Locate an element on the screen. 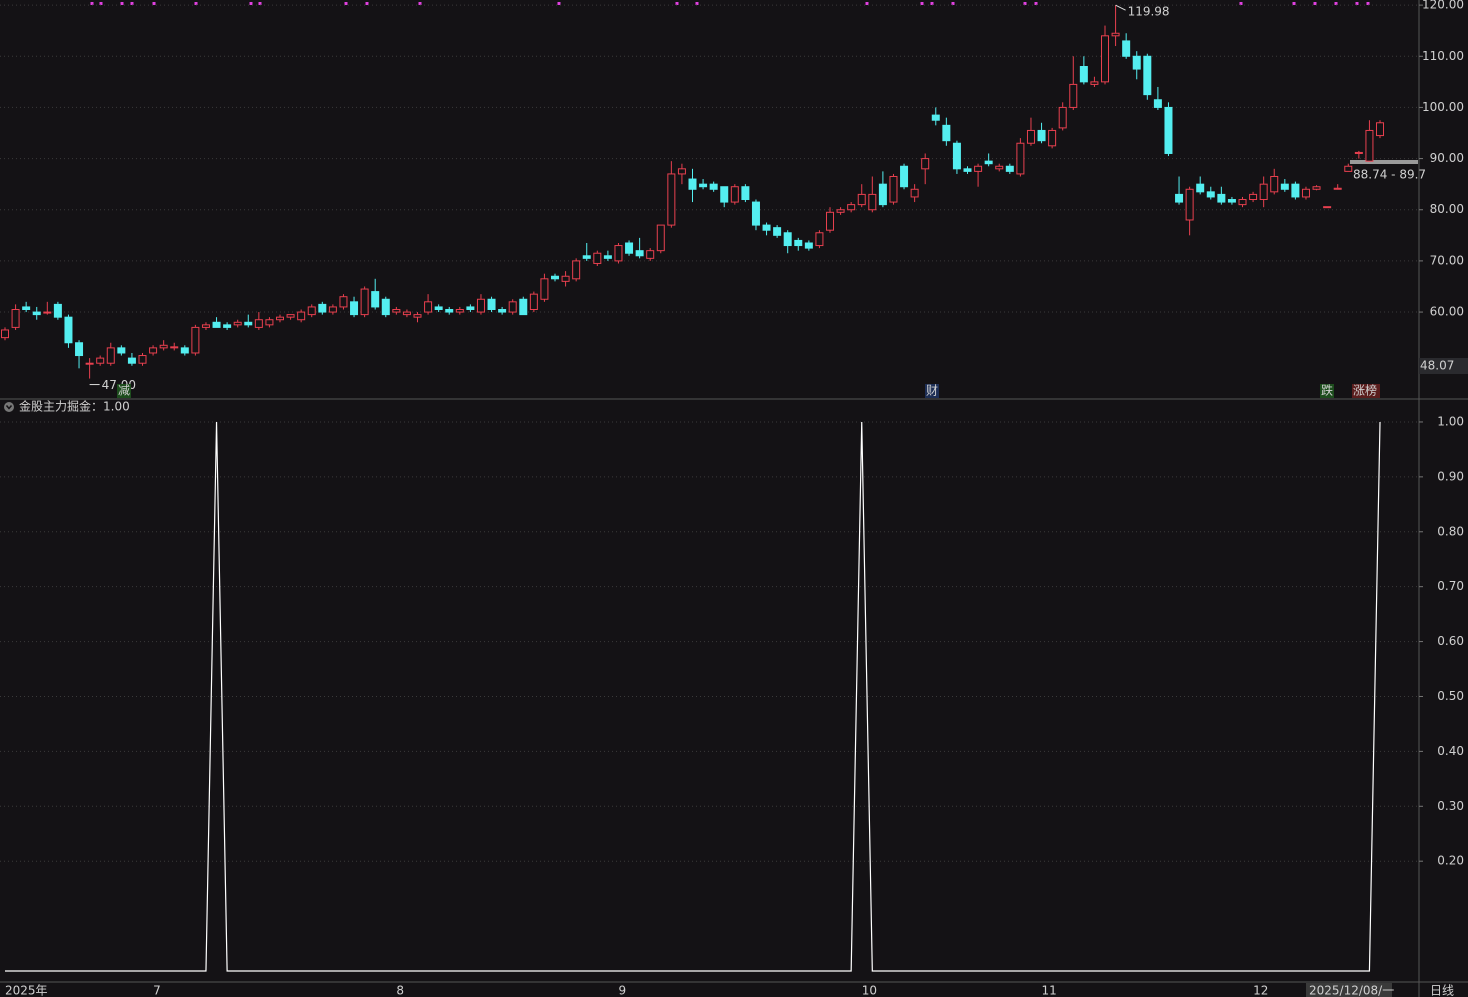 This screenshot has width=1468, height=997. y-tick-label: 70.00 is located at coordinates (1447, 260).